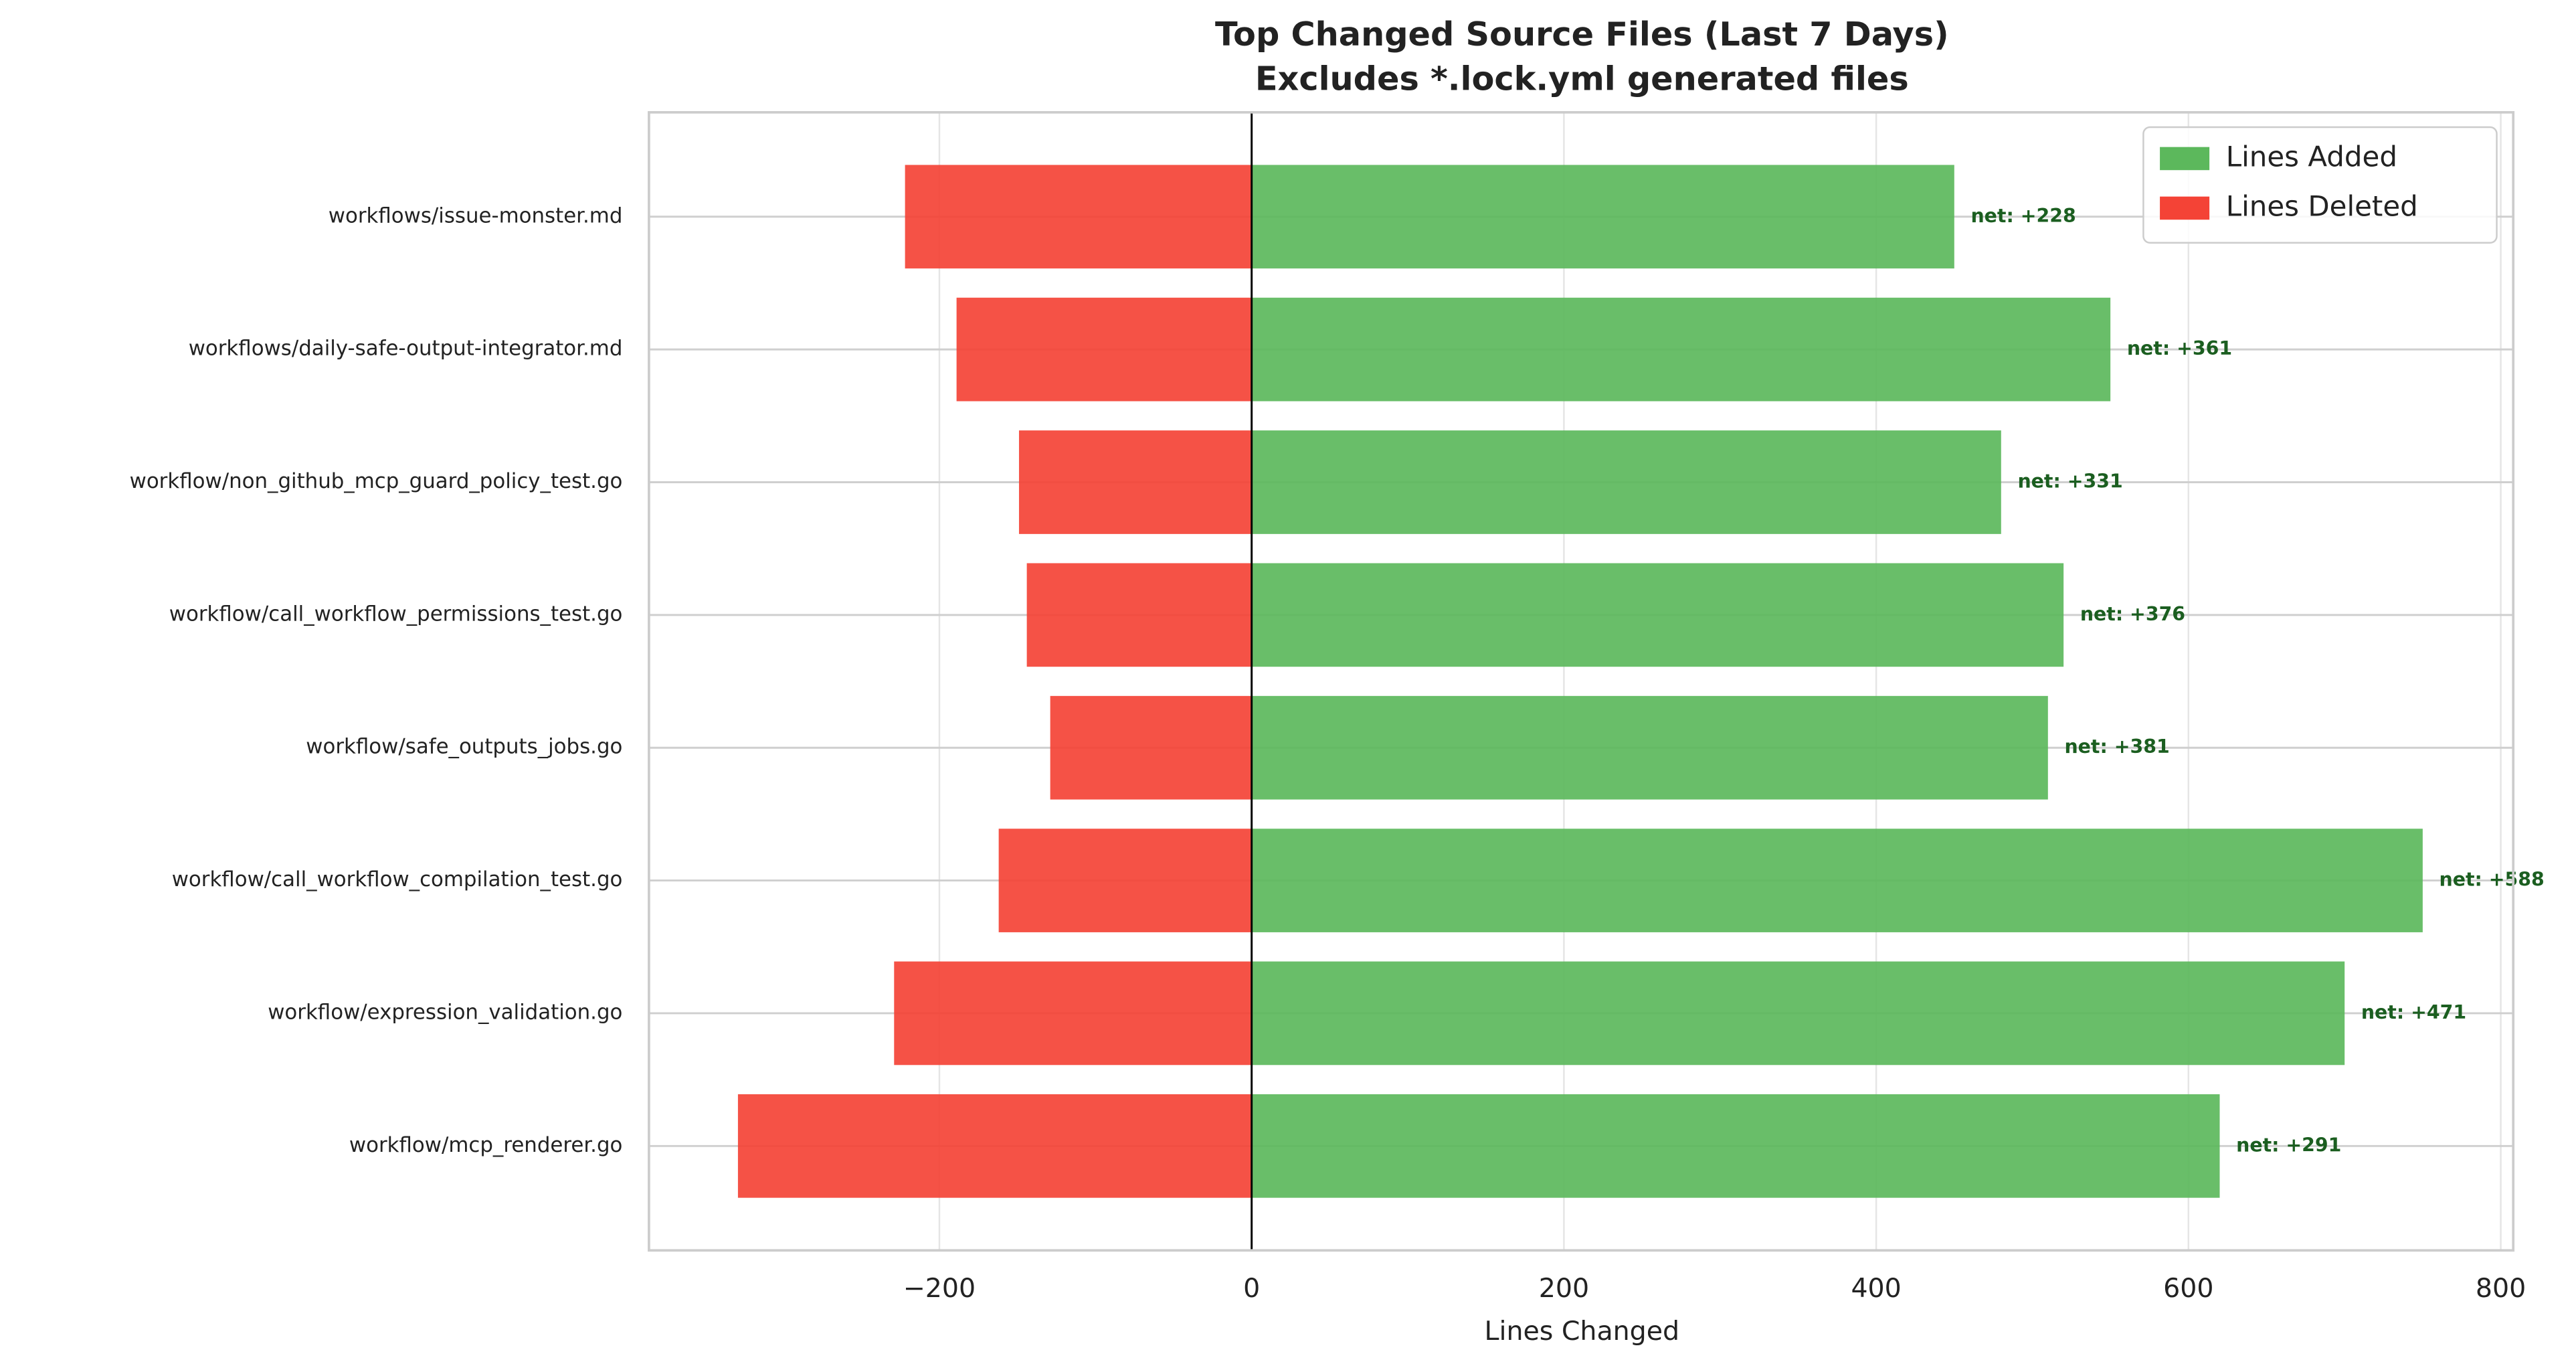 Image resolution: width=2576 pixels, height=1366 pixels. I want to click on y-tick-label: workflow/expression_validation.go, so click(445, 1012).